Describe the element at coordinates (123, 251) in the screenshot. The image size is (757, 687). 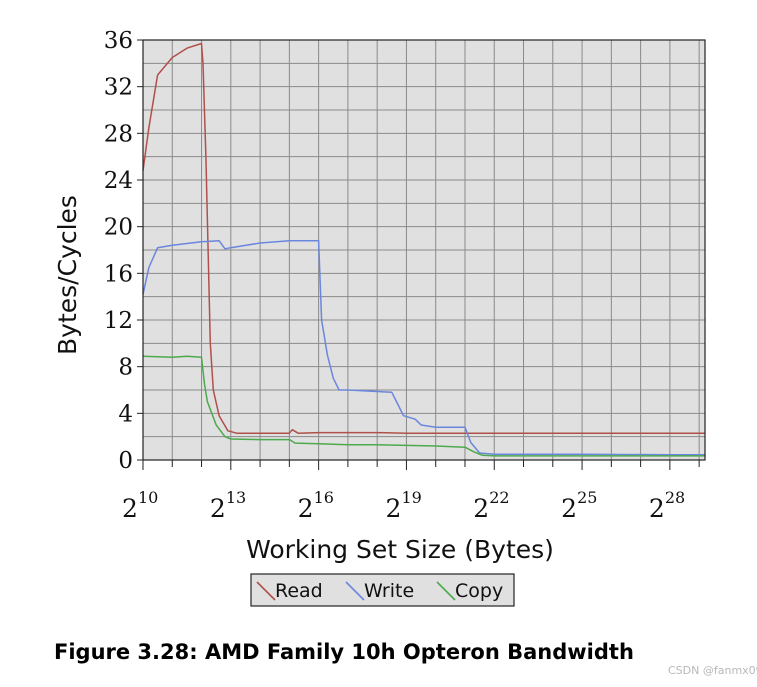
I see `y-tick-labels: 0 4 8 12 16 20 24 28 32 36` at that location.